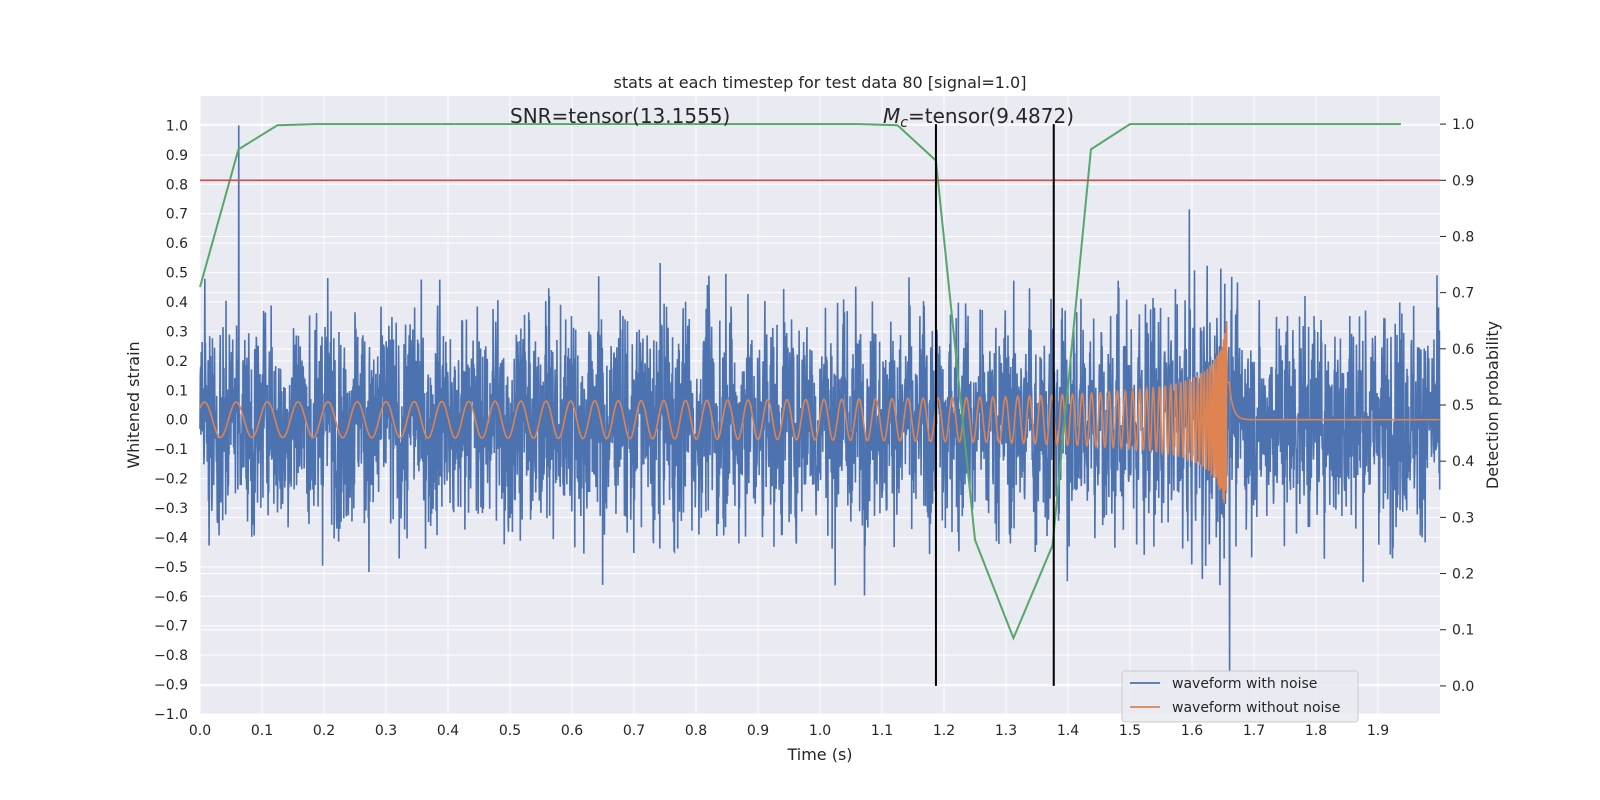 The width and height of the screenshot is (1600, 800). What do you see at coordinates (171, 568) in the screenshot?
I see `y-tick-label: −0.5` at bounding box center [171, 568].